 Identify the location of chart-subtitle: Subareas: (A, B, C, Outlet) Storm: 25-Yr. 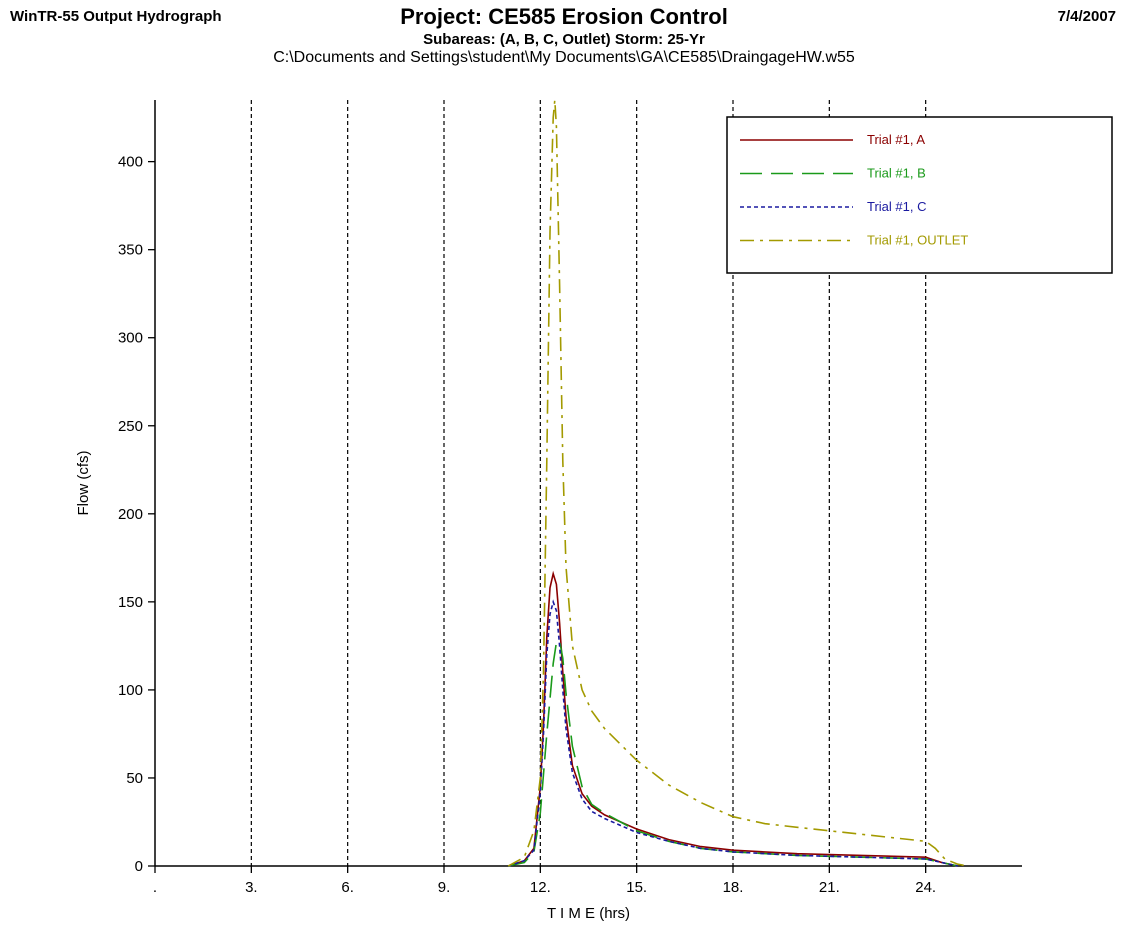
(564, 39).